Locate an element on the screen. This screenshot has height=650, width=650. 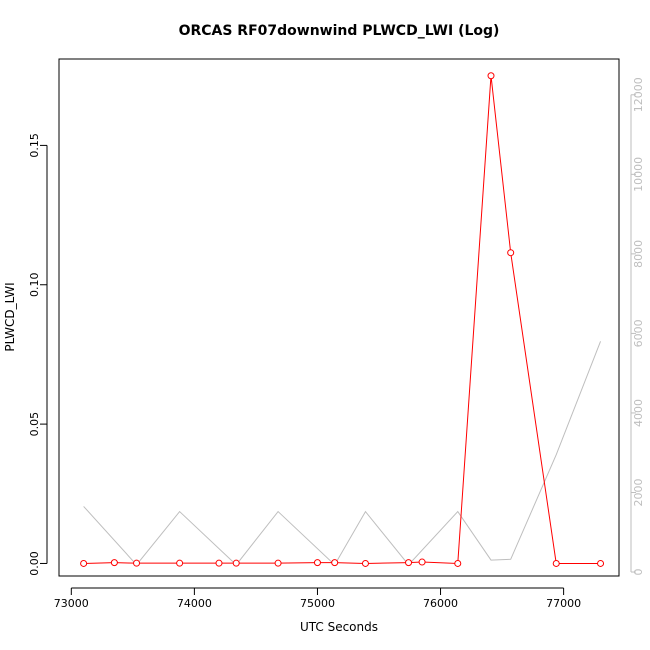
secondary-y-tick-label: 6000 is located at coordinates (638, 333).